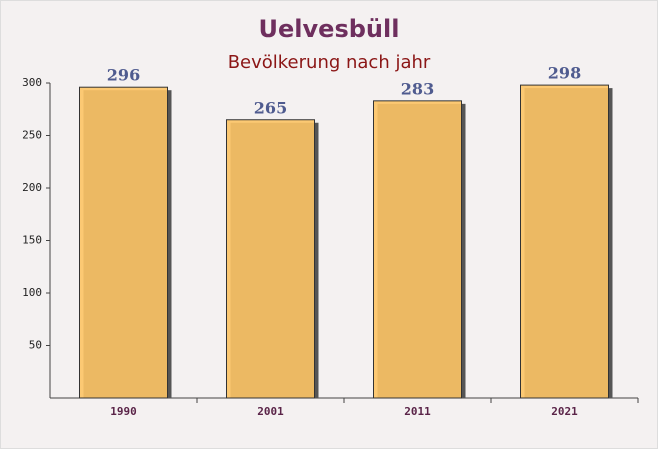 The image size is (658, 449). What do you see at coordinates (270, 411) in the screenshot?
I see `x-tick-label: 2001` at bounding box center [270, 411].